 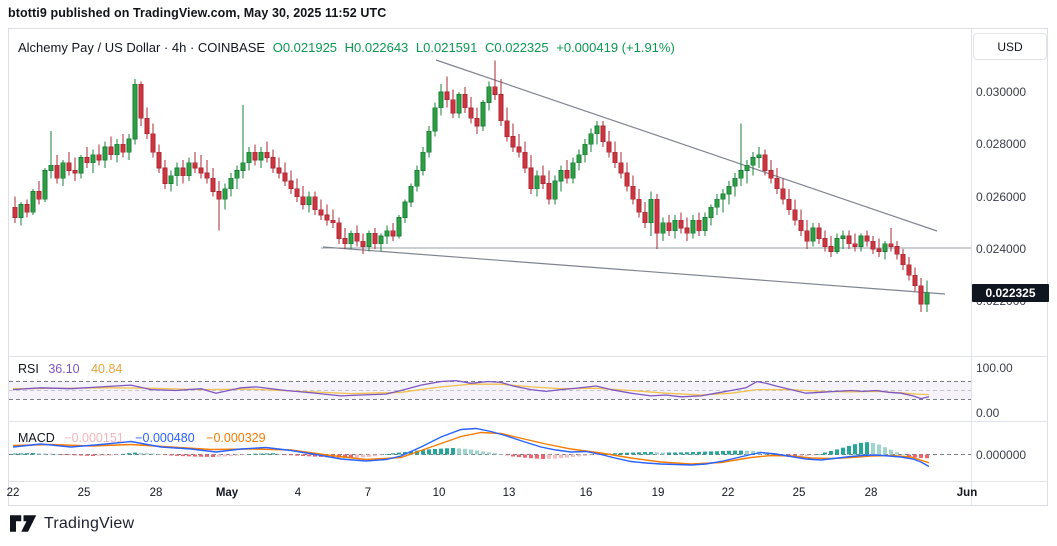 I want to click on price-axis-label: 0.024000, so click(x=1001, y=249).